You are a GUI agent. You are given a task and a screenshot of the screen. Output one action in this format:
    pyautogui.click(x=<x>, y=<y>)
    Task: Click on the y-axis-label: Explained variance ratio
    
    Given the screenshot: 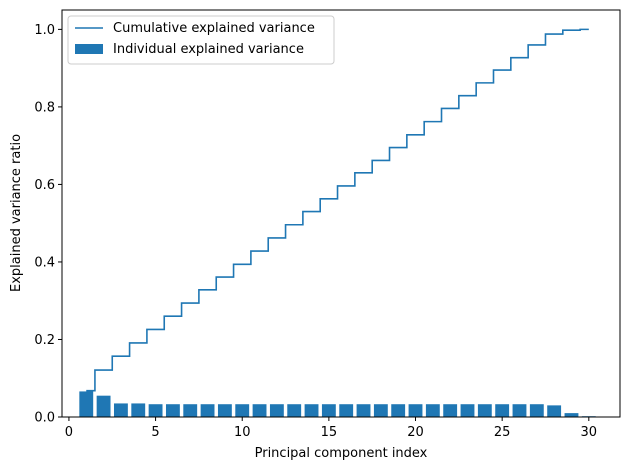 What is the action you would take?
    pyautogui.click(x=16, y=213)
    